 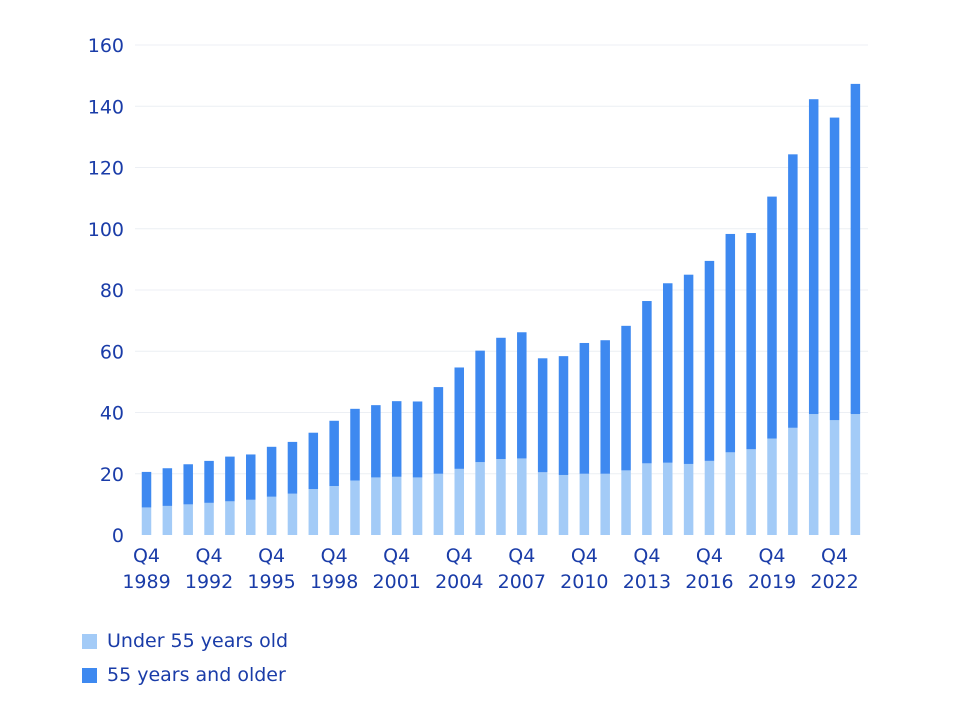 What do you see at coordinates (584, 582) in the screenshot?
I see `x-tick-label-year-2010: 2010` at bounding box center [584, 582].